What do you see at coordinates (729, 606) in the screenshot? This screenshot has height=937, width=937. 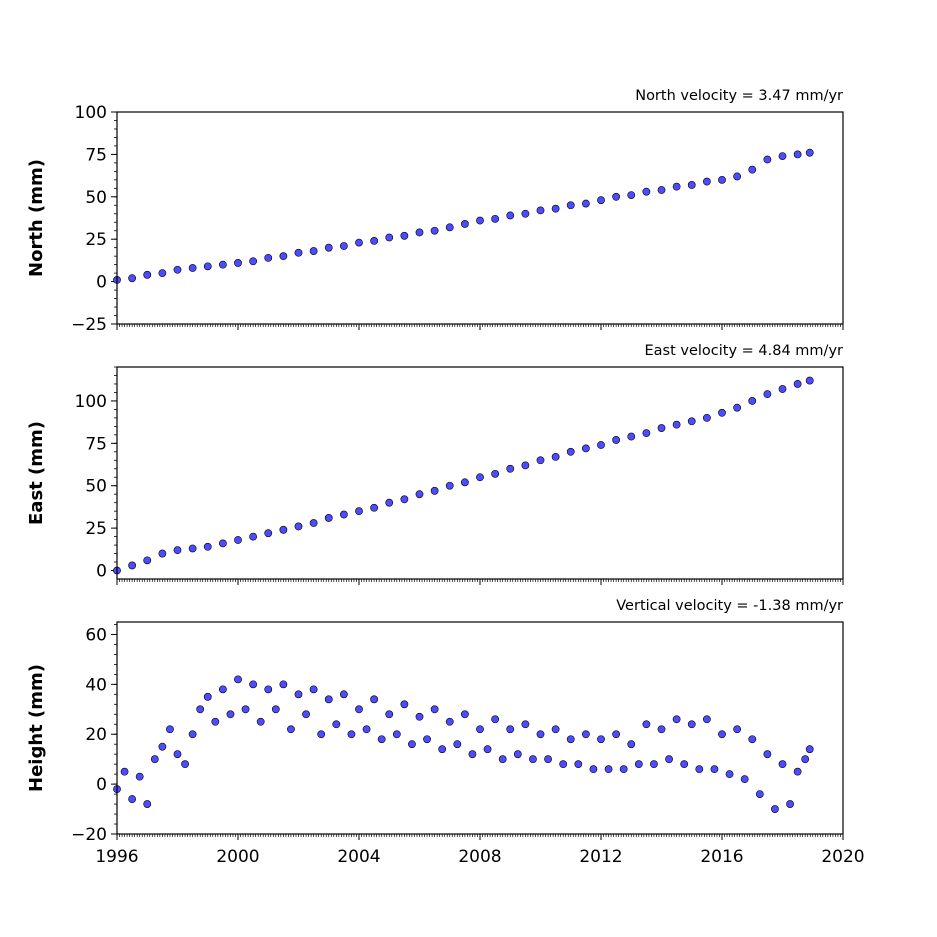 I see `vertical-velocity-title: Vertical velocity = -1.38 mm/yr` at bounding box center [729, 606].